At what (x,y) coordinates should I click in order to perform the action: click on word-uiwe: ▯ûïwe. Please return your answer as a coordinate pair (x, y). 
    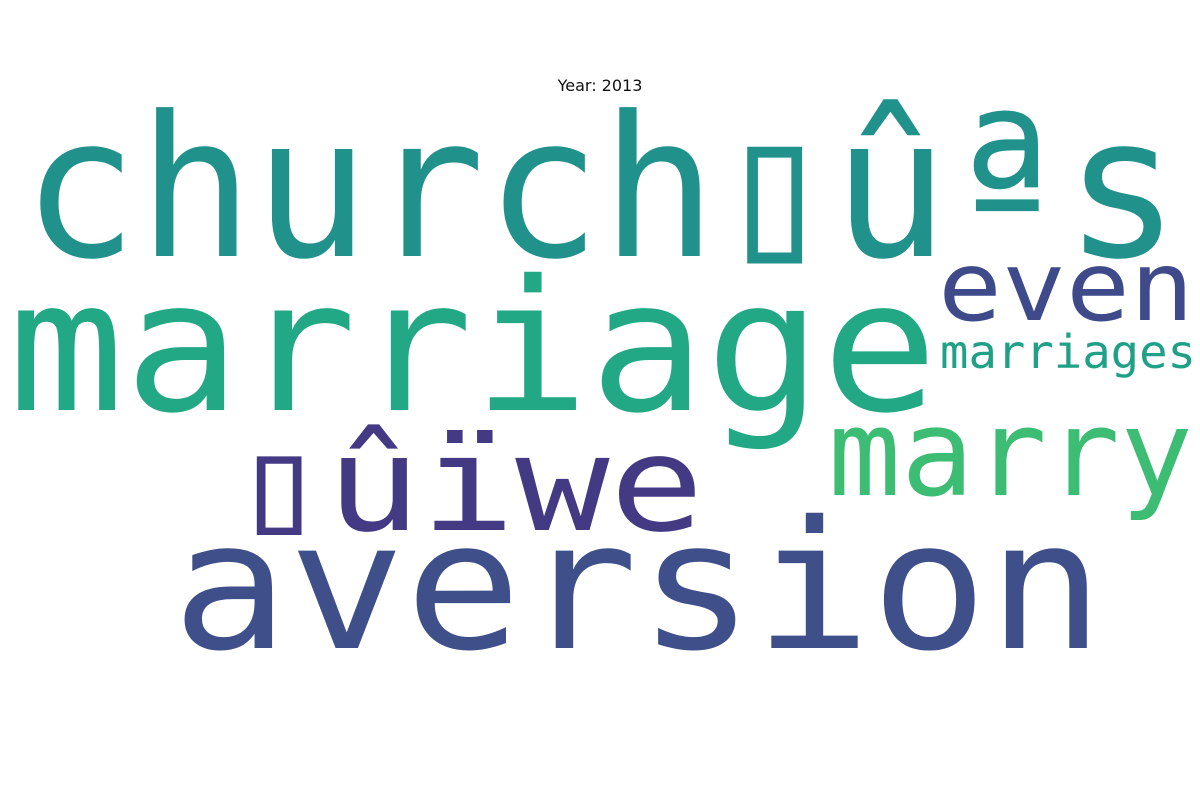
    Looking at the image, I should click on (468, 485).